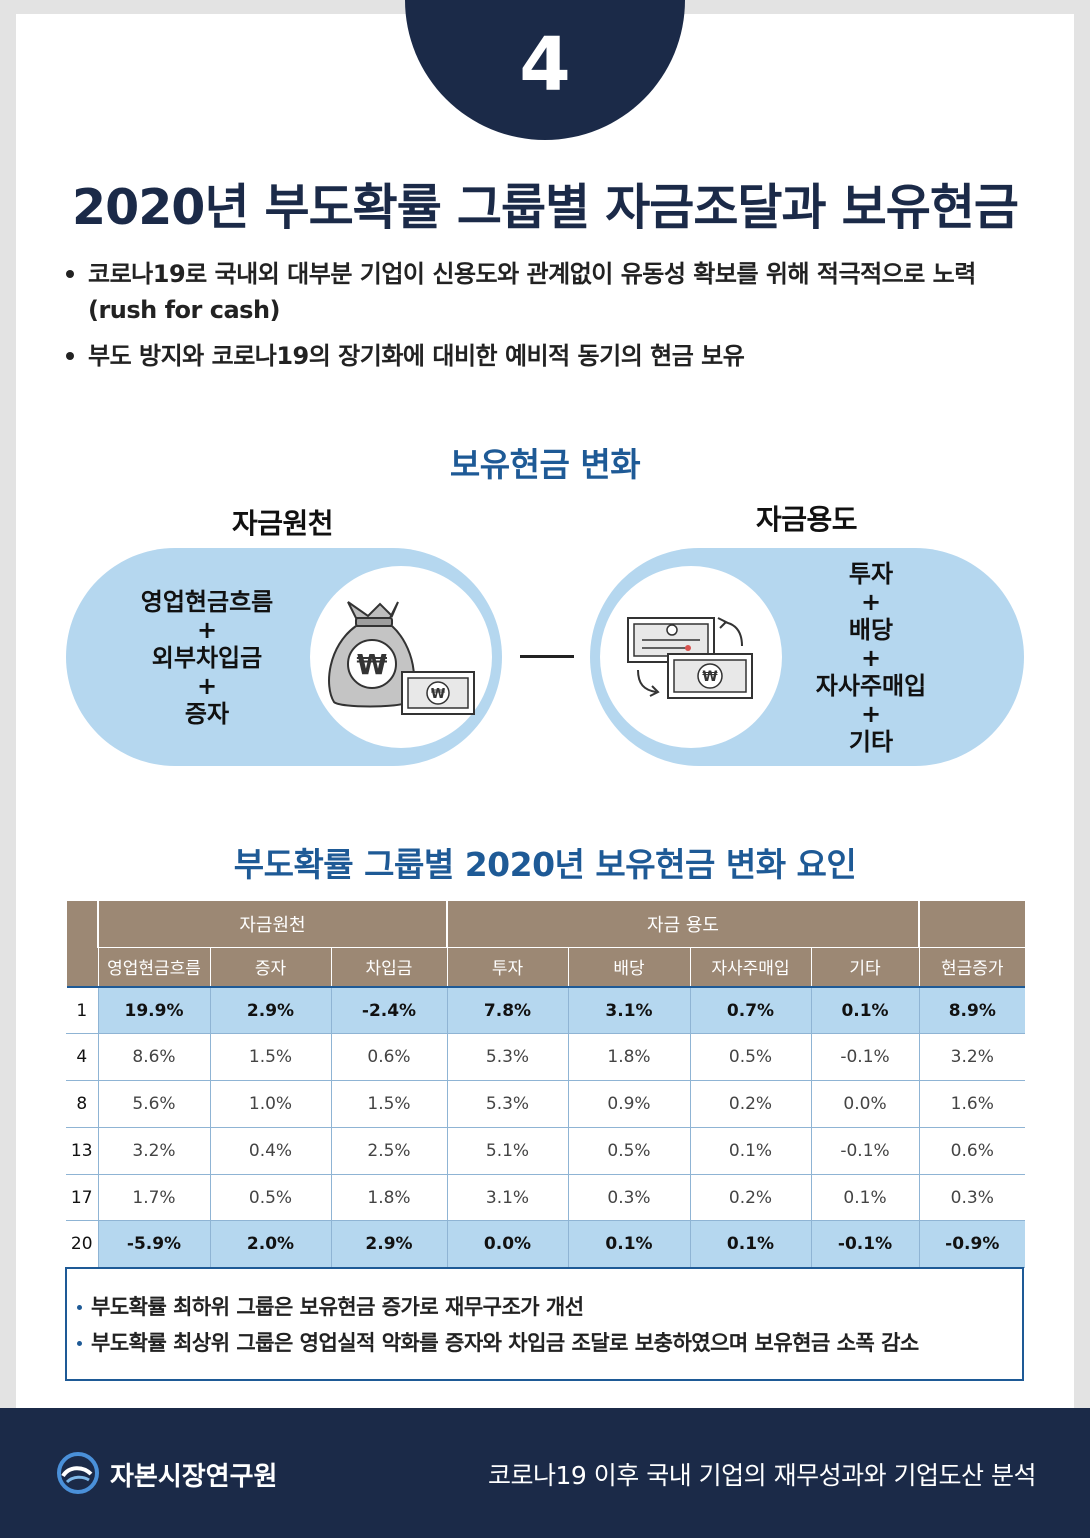  I want to click on table-row: 4 8.6% 1.5% 0.6% 5.3% 1.8% 0.5% -0.1% 3.2%, so click(546, 1057).